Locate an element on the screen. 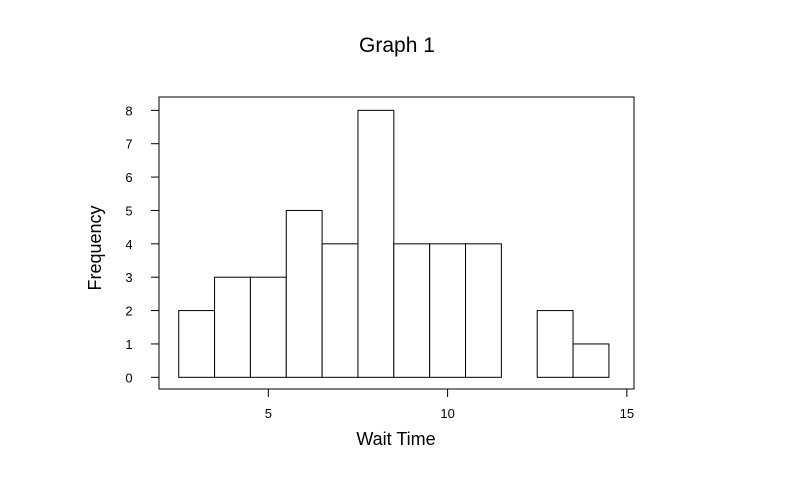 This screenshot has width=794, height=493. x-tick-label: 5 is located at coordinates (268, 413).